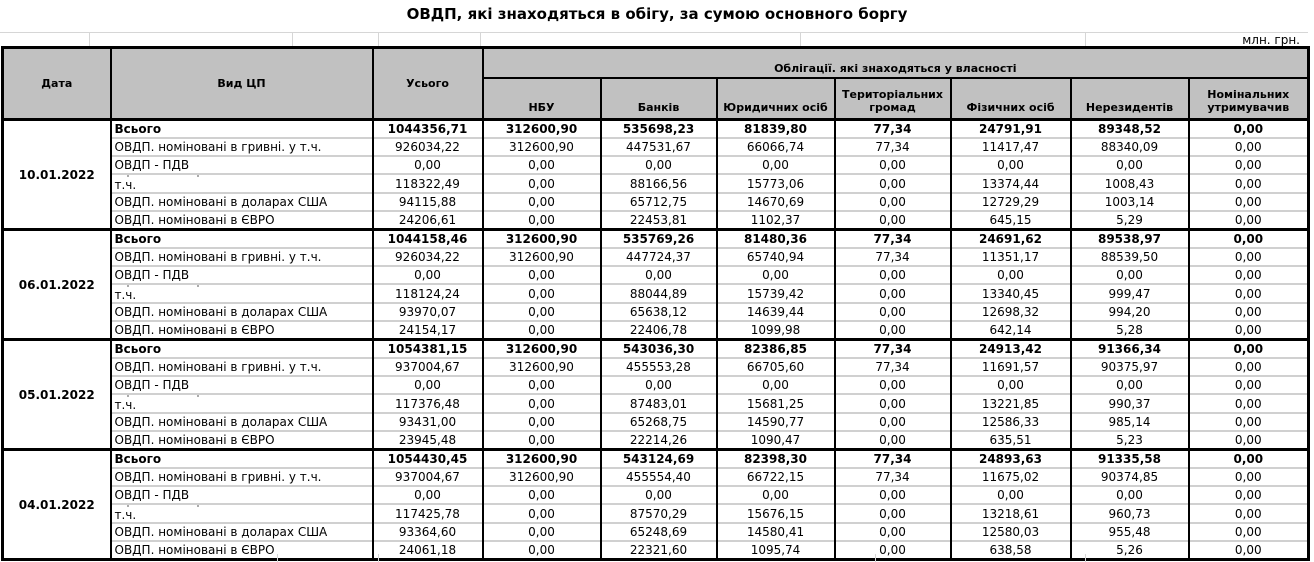 The height and width of the screenshot is (562, 1314). I want to click on value-cell: 5,23, so click(1129, 440).